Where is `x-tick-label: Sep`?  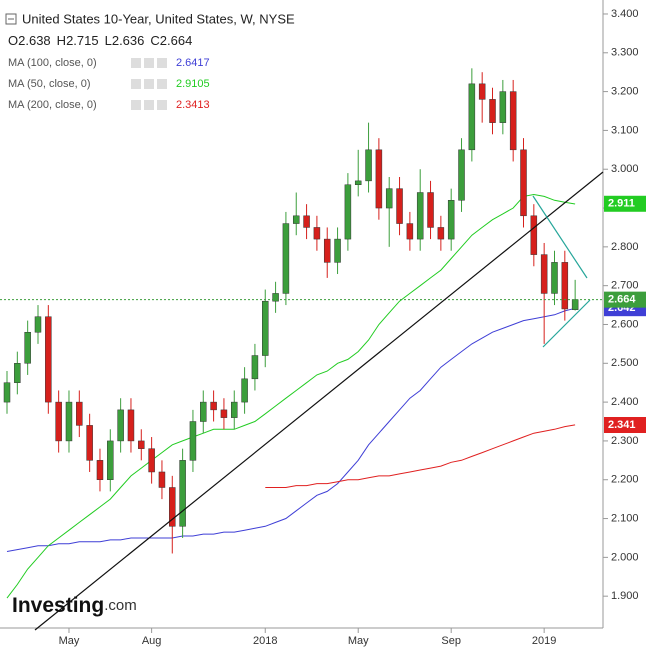 x-tick-label: Sep is located at coordinates (451, 641).